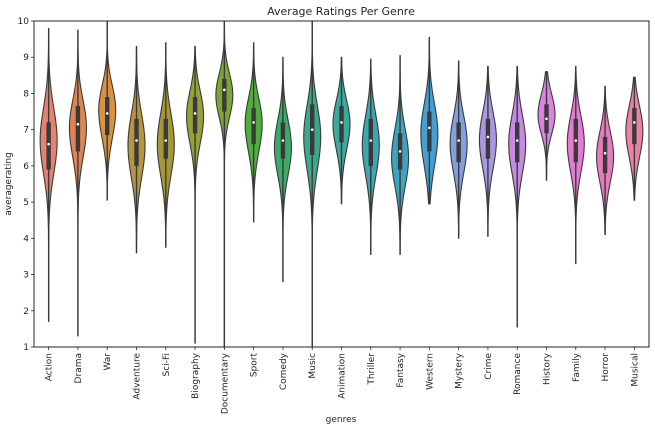 The width and height of the screenshot is (655, 430). What do you see at coordinates (577, 367) in the screenshot?
I see `x-tick-label: Family` at bounding box center [577, 367].